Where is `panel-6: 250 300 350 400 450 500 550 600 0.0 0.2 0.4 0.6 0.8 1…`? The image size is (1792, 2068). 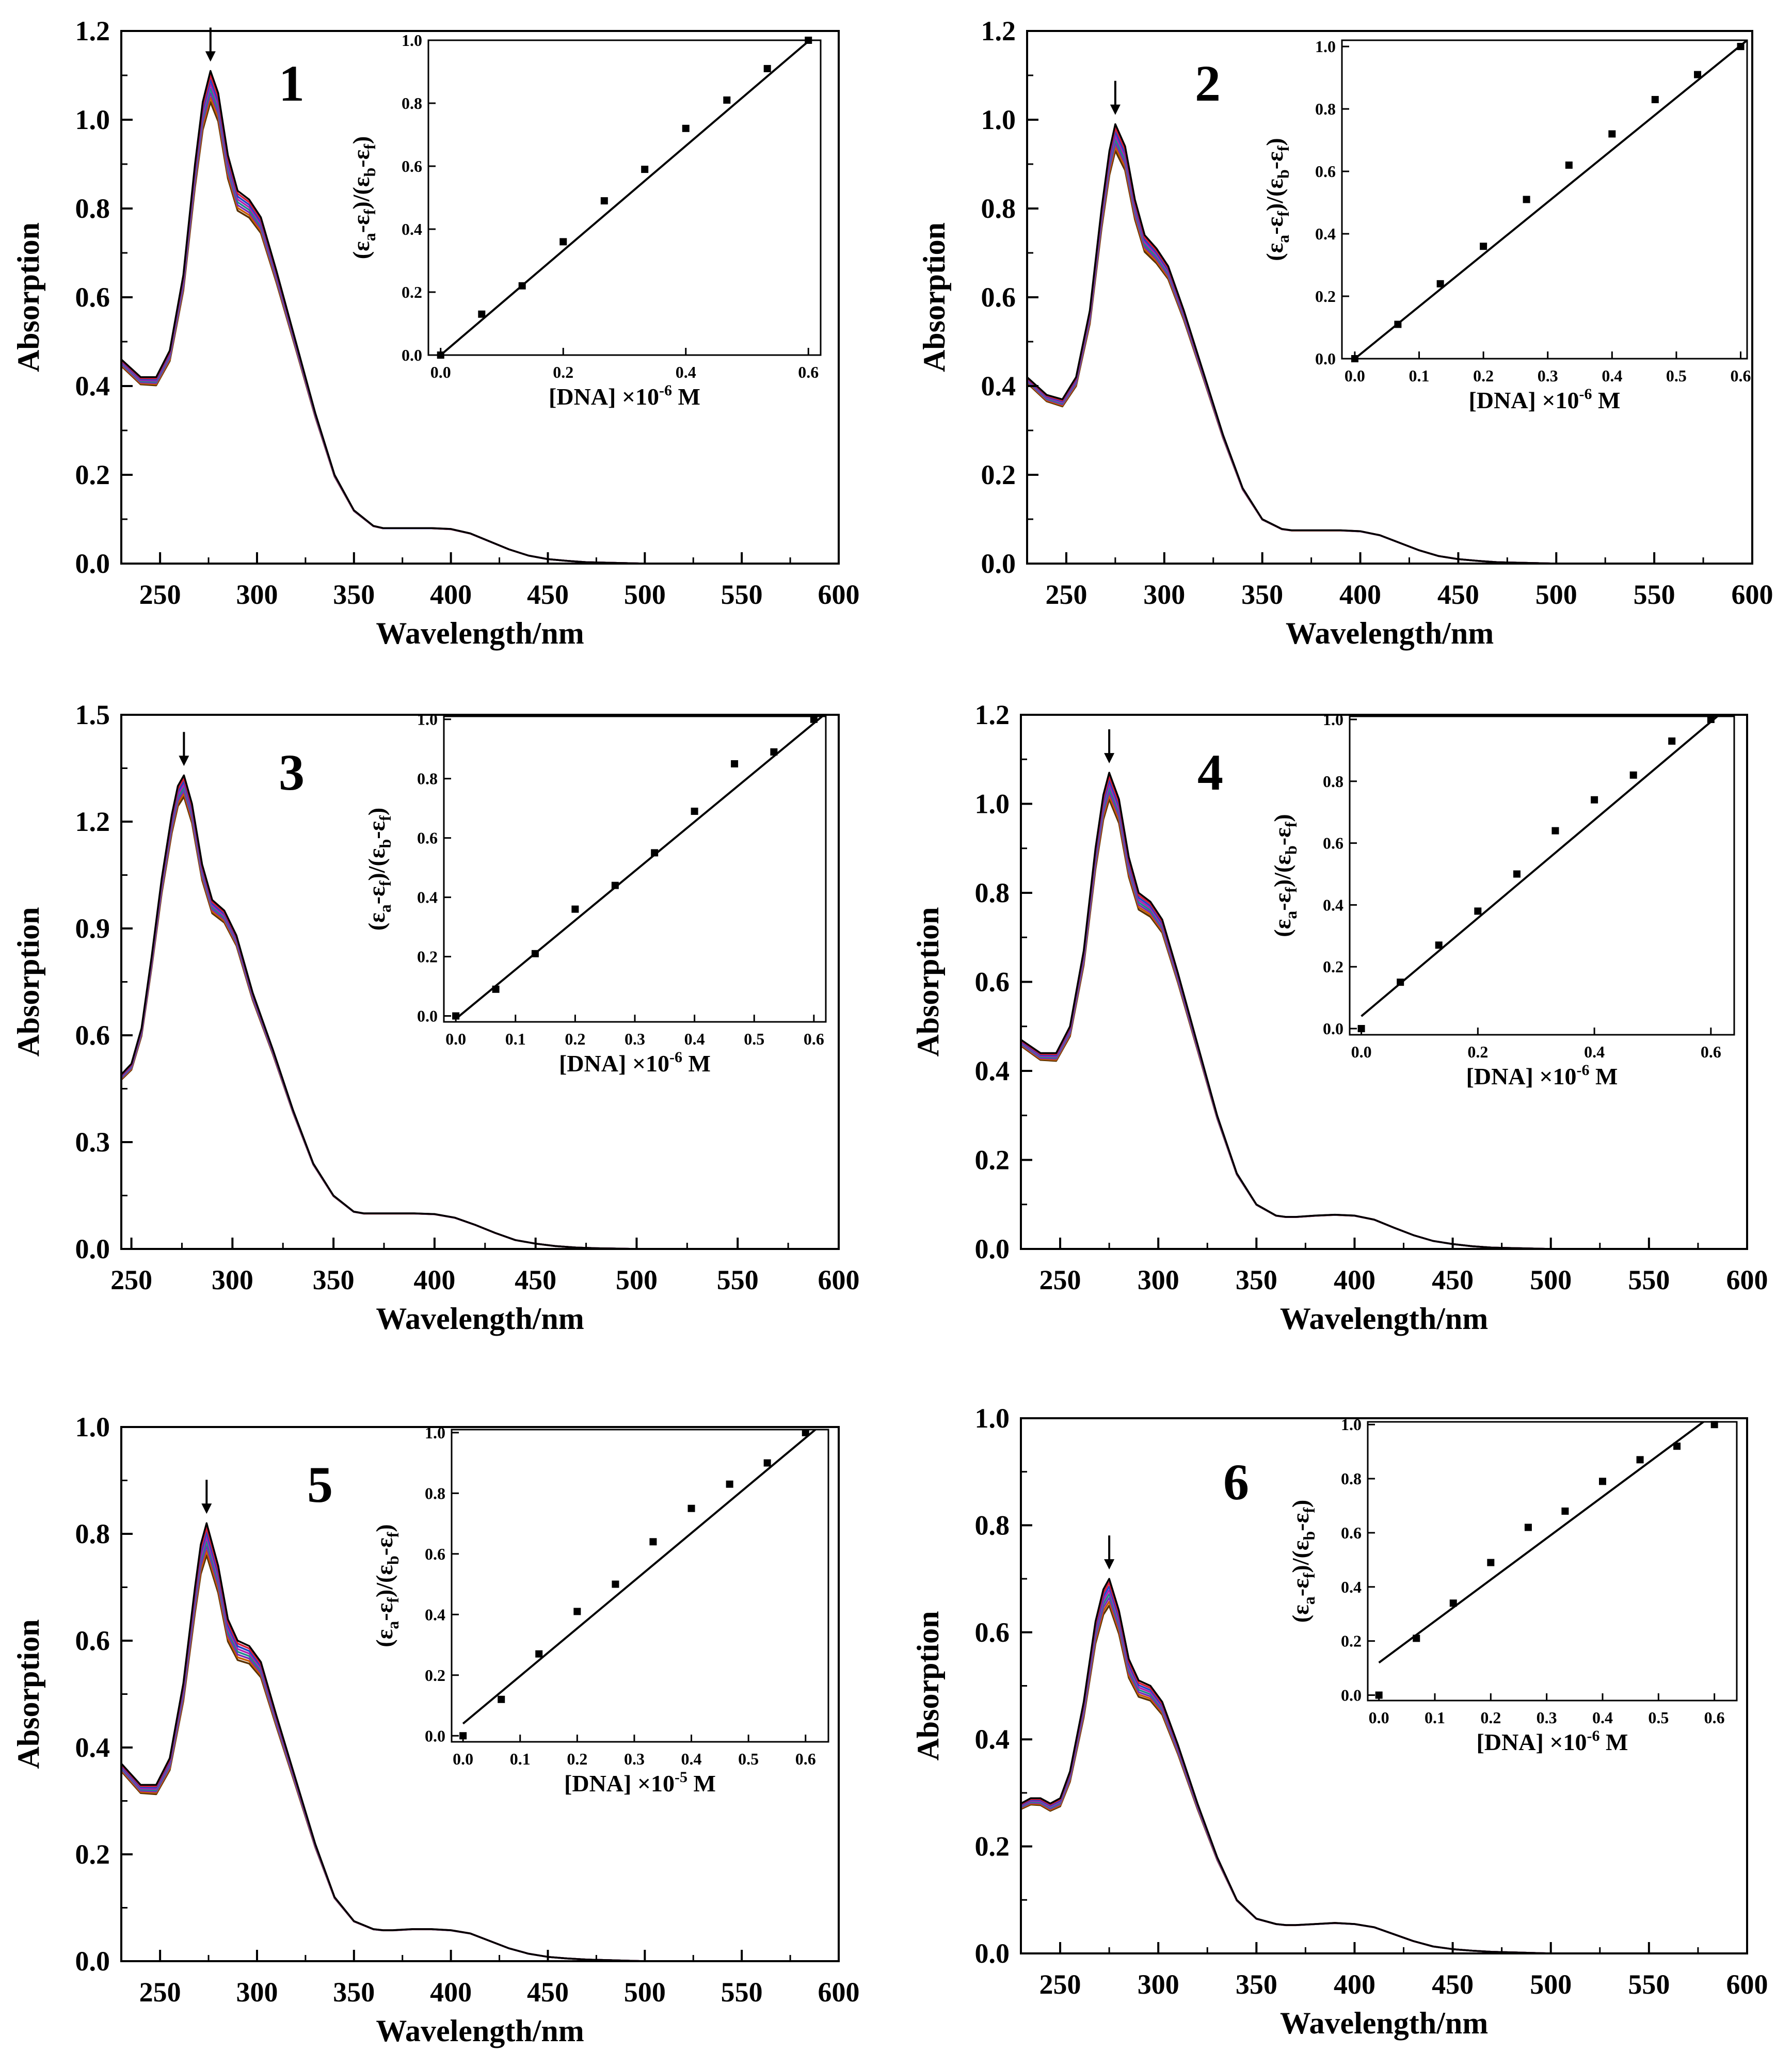
panel-6: 250 300 350 400 450 500 550 600 0.0 0.2 0.4 0.6 0.8 1… is located at coordinates (1339, 1722).